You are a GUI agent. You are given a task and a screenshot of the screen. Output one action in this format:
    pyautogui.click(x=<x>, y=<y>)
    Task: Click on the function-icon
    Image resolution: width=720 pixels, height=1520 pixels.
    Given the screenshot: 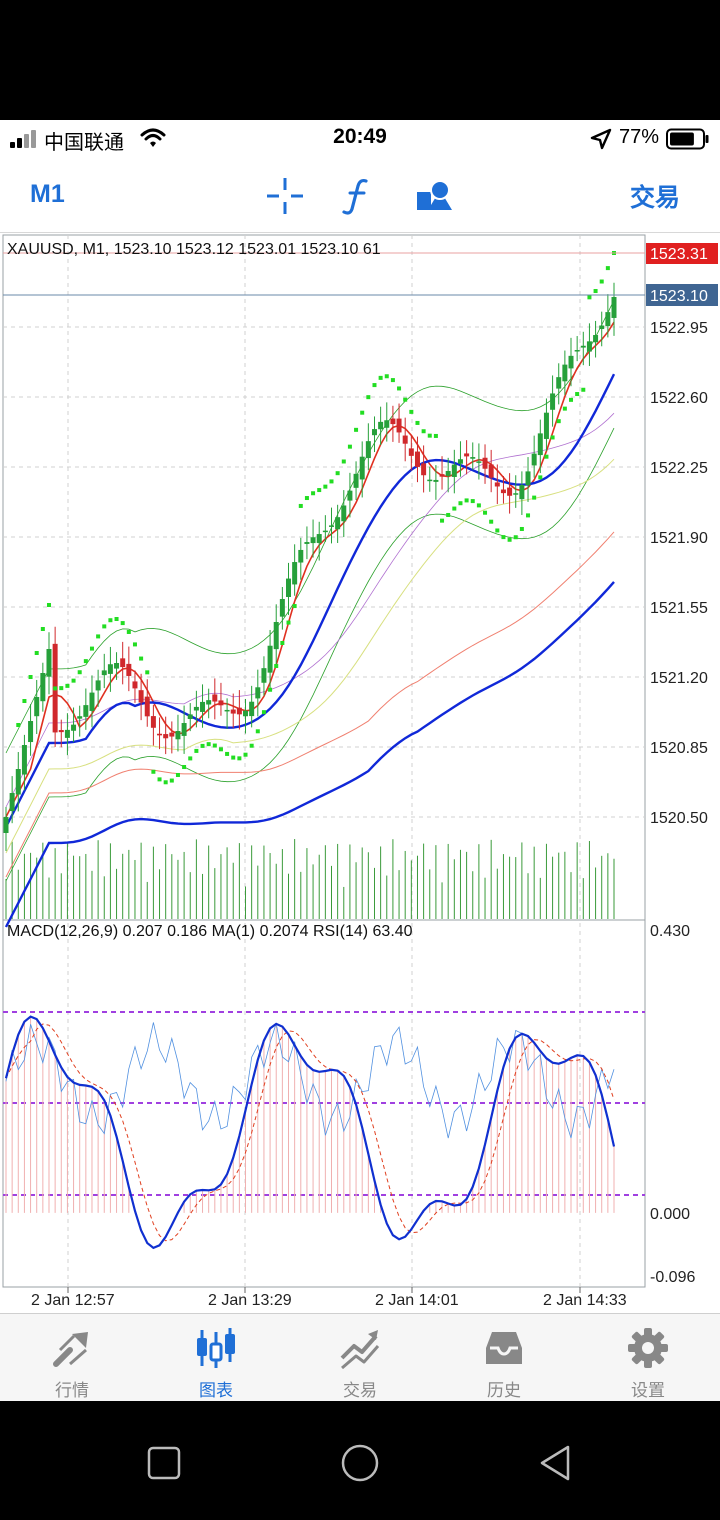 What is the action you would take?
    pyautogui.click(x=358, y=196)
    